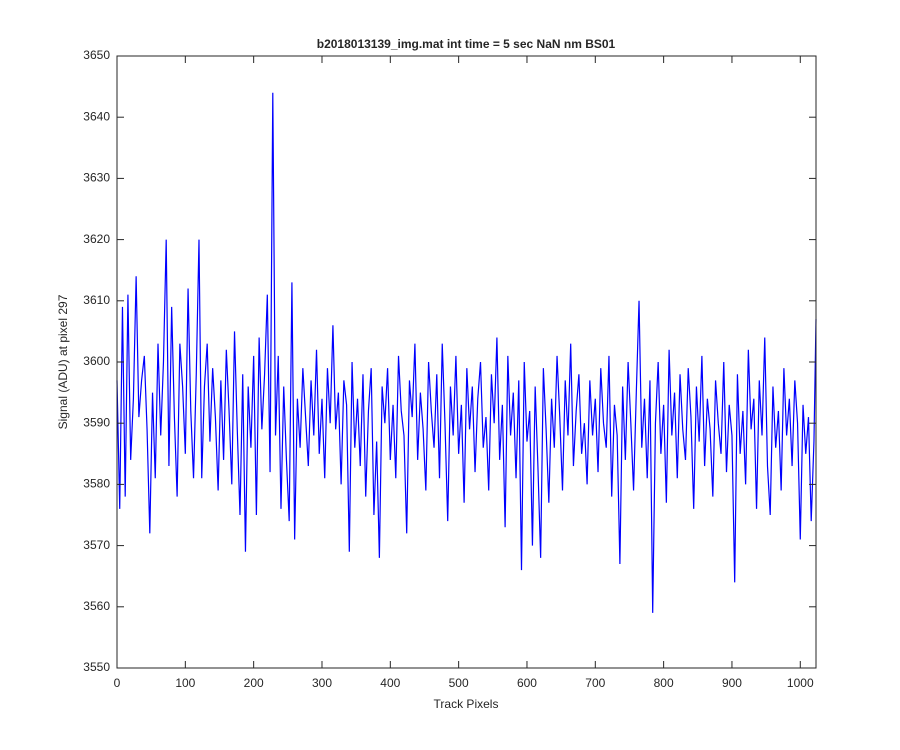  I want to click on x-tick-label: 100, so click(185, 683).